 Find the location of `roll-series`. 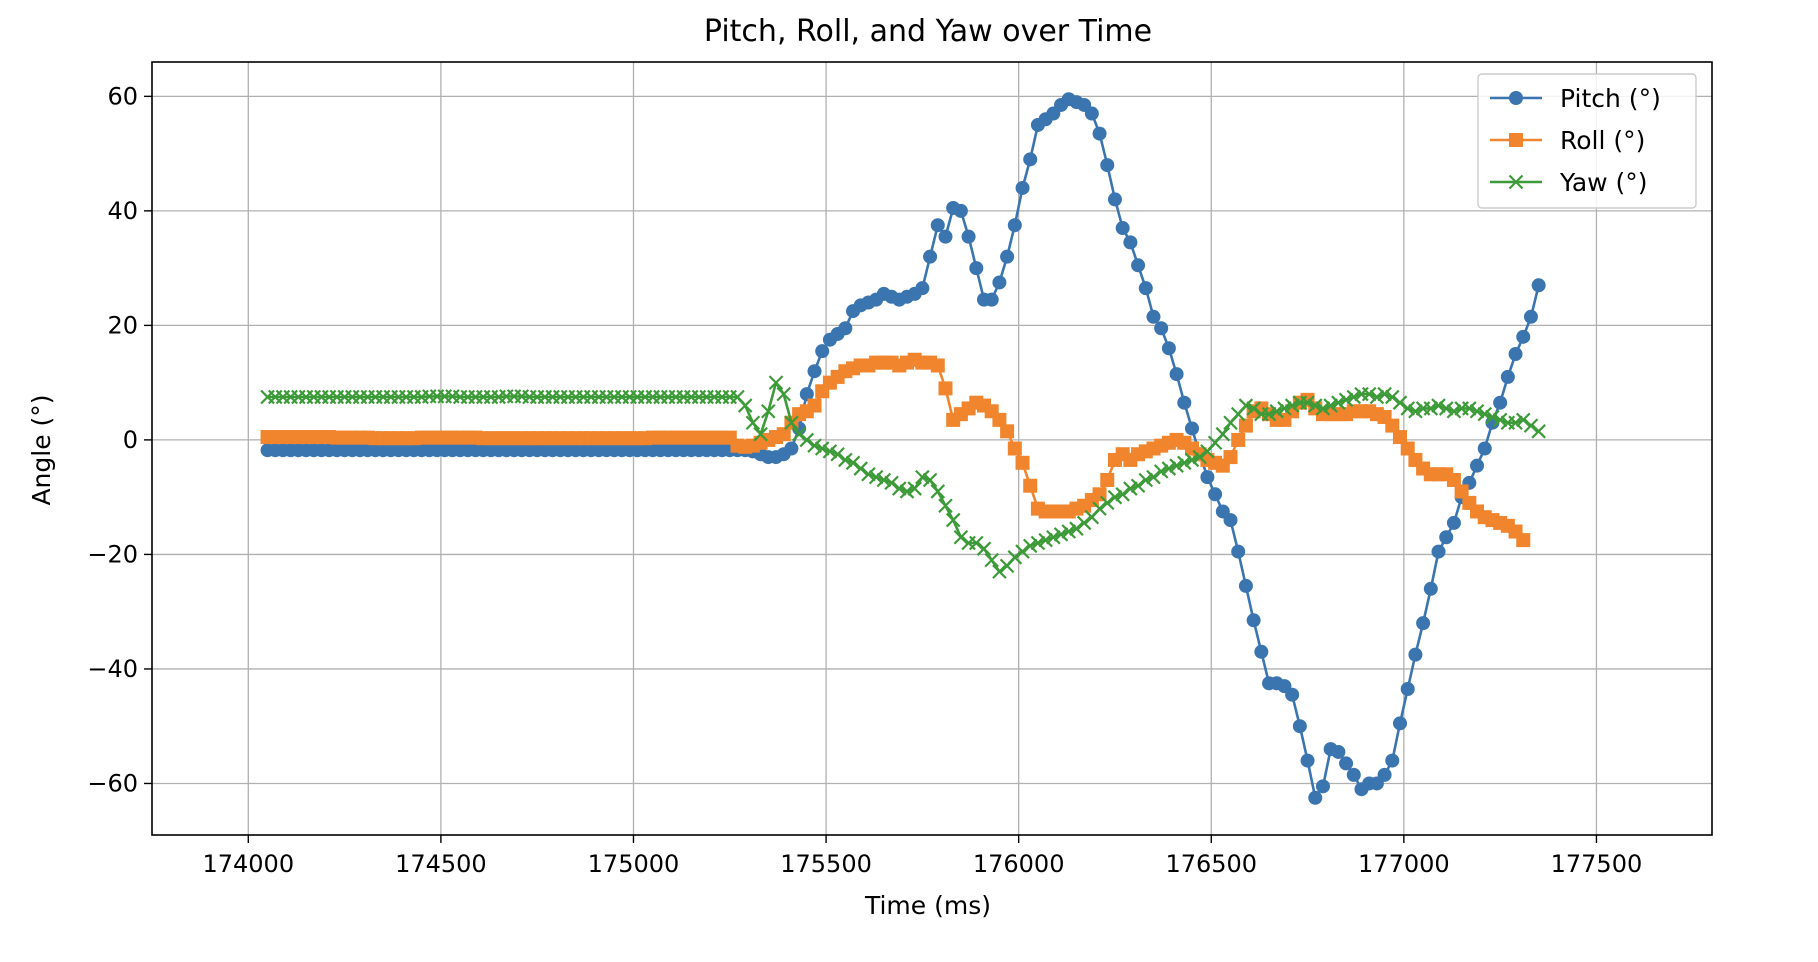

roll-series is located at coordinates (895, 450).